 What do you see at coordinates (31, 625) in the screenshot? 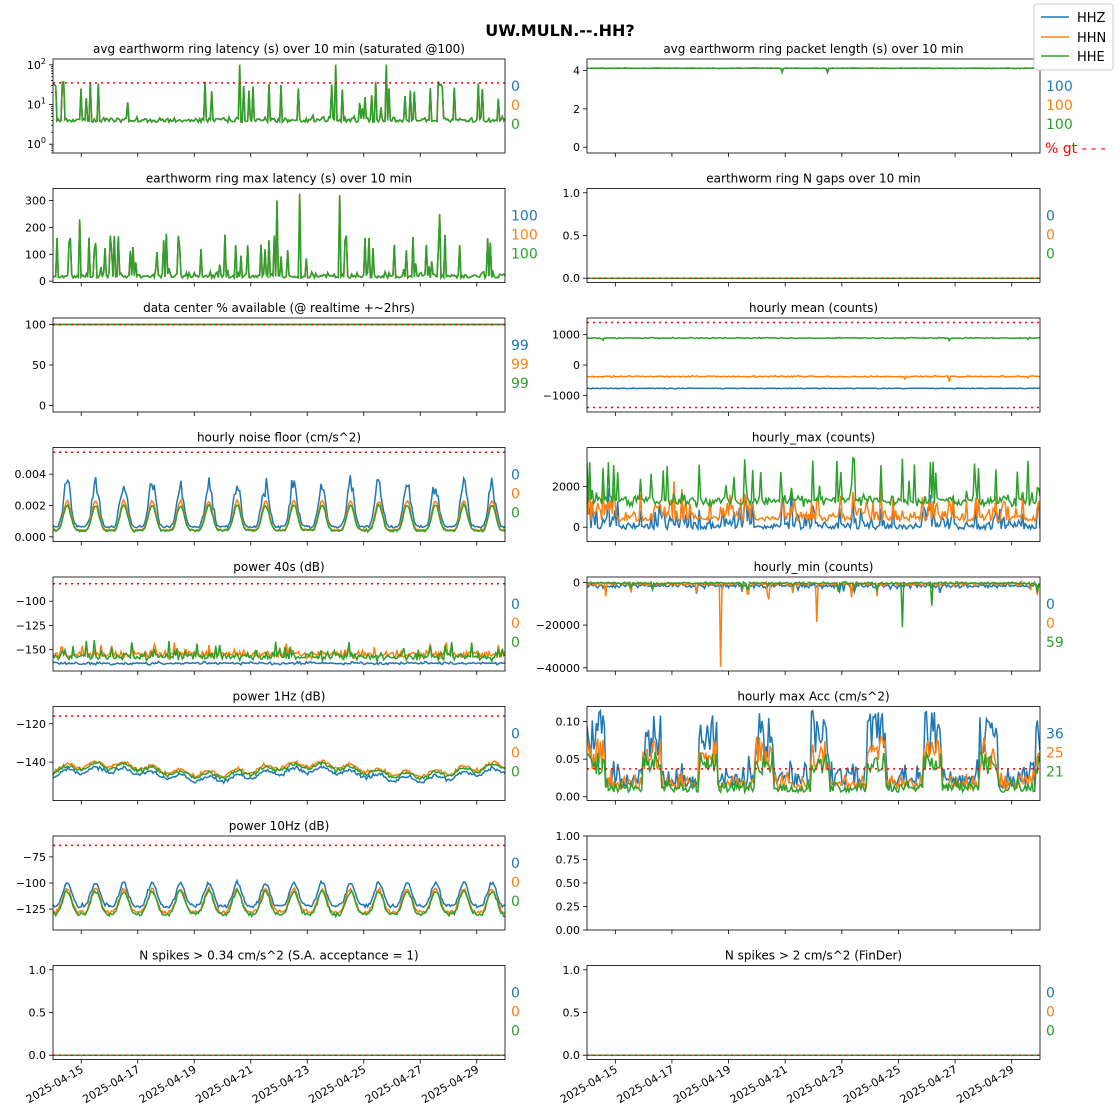
I see `y-tick-label: −125` at bounding box center [31, 625].